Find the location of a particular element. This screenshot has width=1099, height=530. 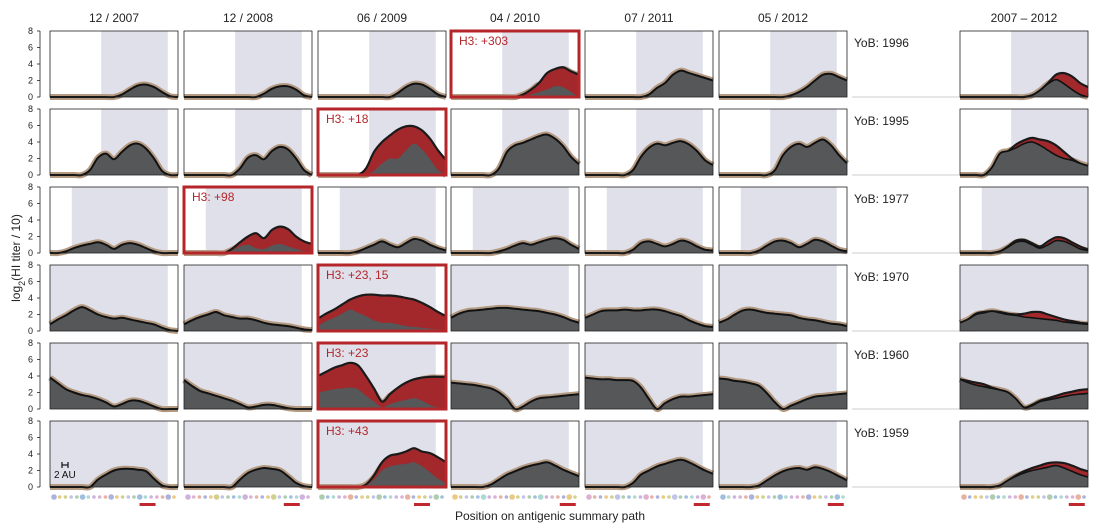

column-header: 07 / 2011 is located at coordinates (648, 18).